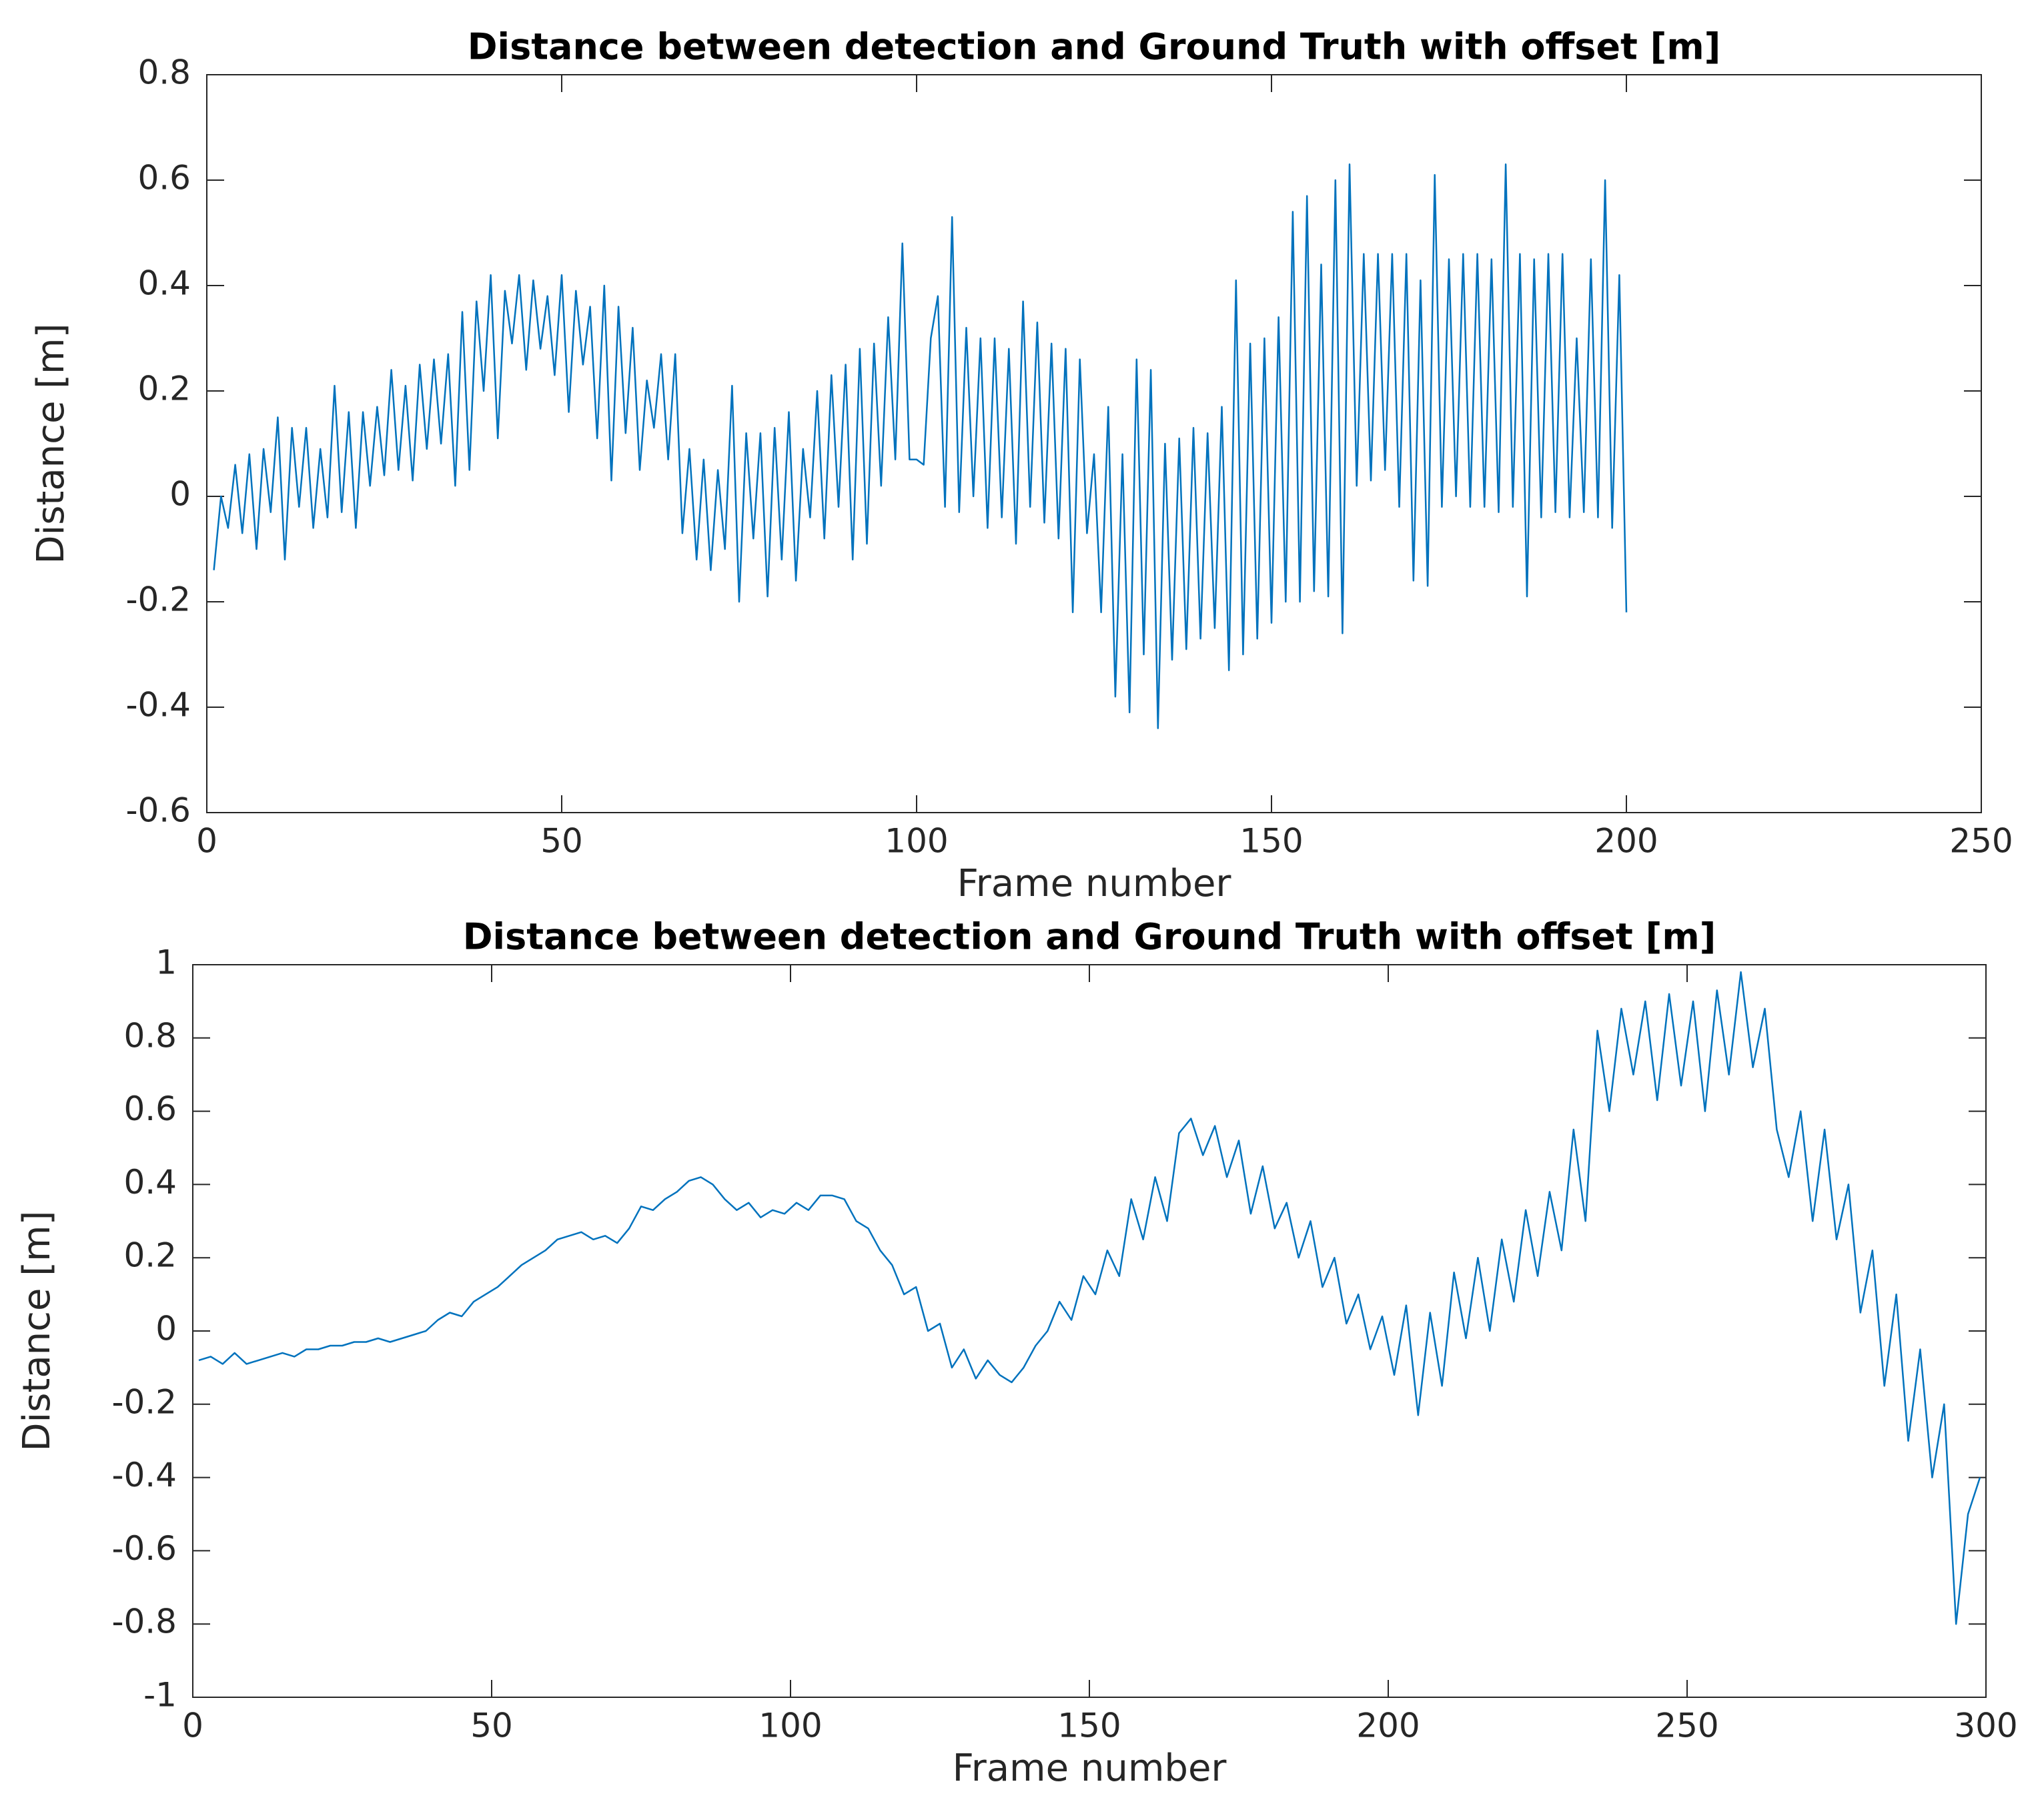 Image resolution: width=2044 pixels, height=1802 pixels. I want to click on y-tick-label: -1, so click(160, 1695).